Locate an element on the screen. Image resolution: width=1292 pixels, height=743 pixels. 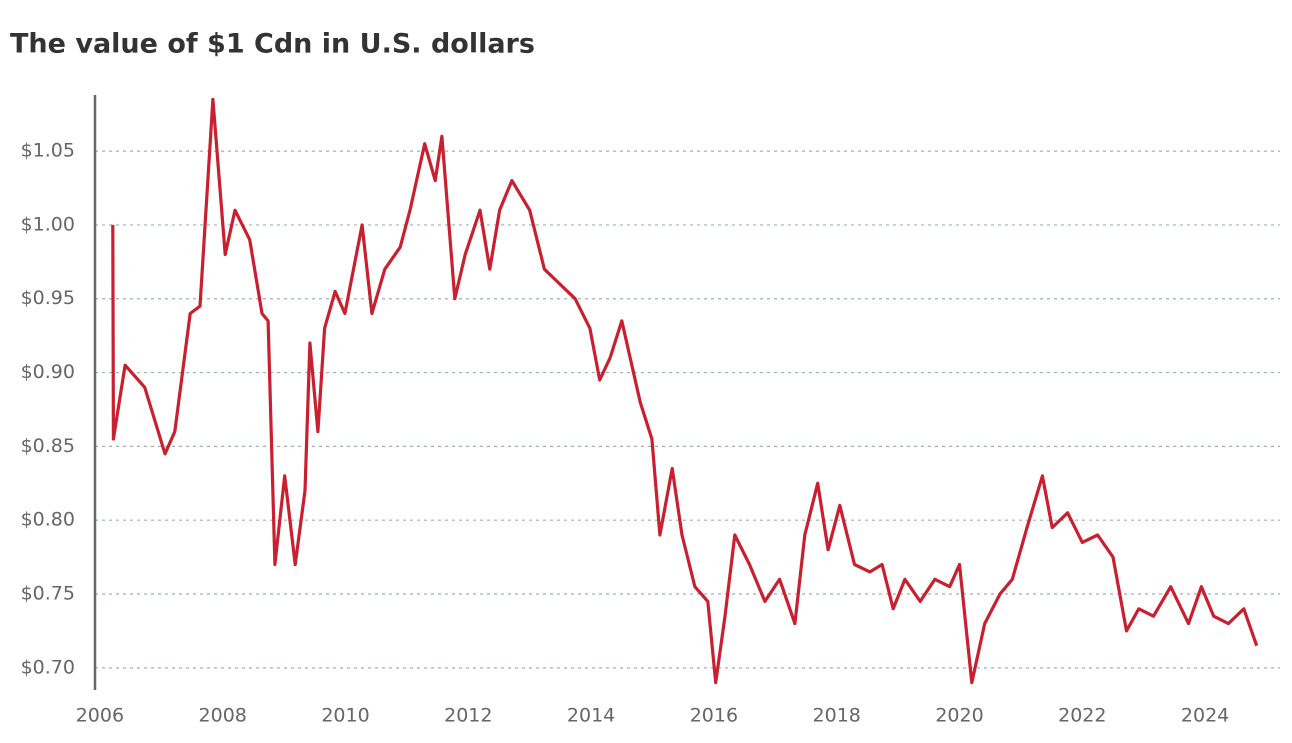
y-tick-label: $0.70 is located at coordinates (48, 667).